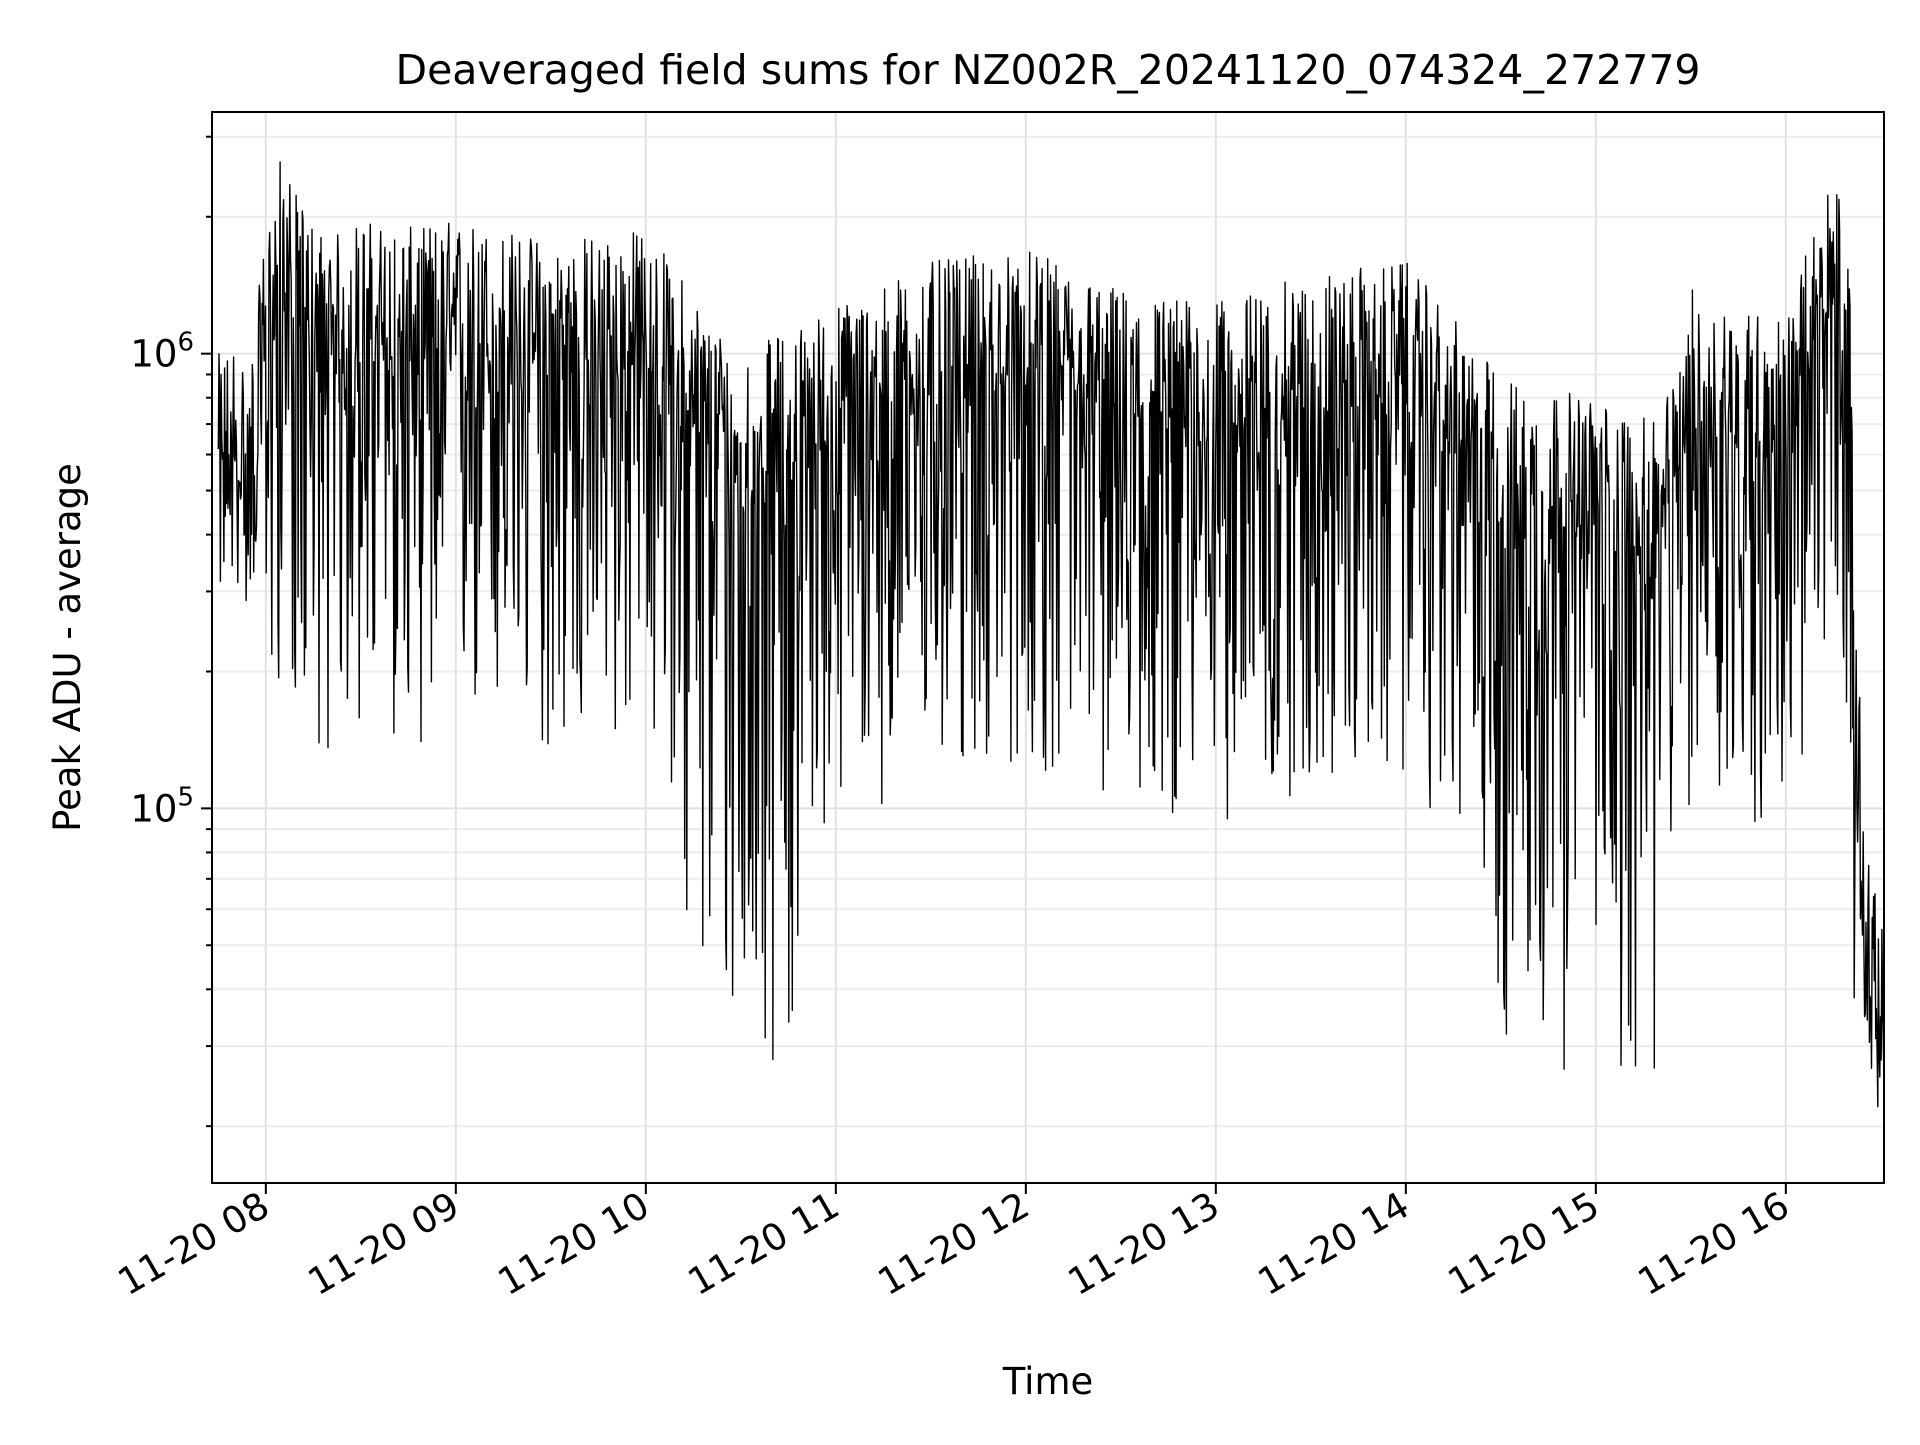 The width and height of the screenshot is (1920, 1445). I want to click on y-tick-label: 106, so click(162, 352).